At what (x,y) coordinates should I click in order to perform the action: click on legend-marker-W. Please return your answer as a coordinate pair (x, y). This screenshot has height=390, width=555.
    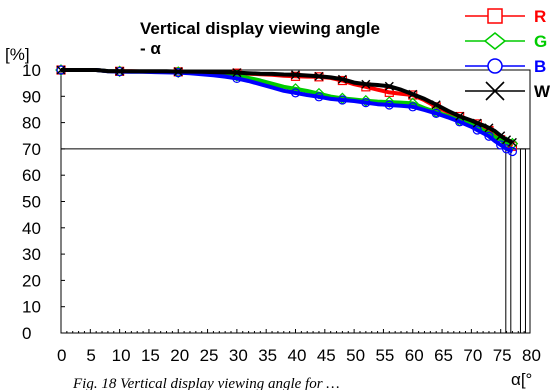
    Looking at the image, I should click on (495, 91).